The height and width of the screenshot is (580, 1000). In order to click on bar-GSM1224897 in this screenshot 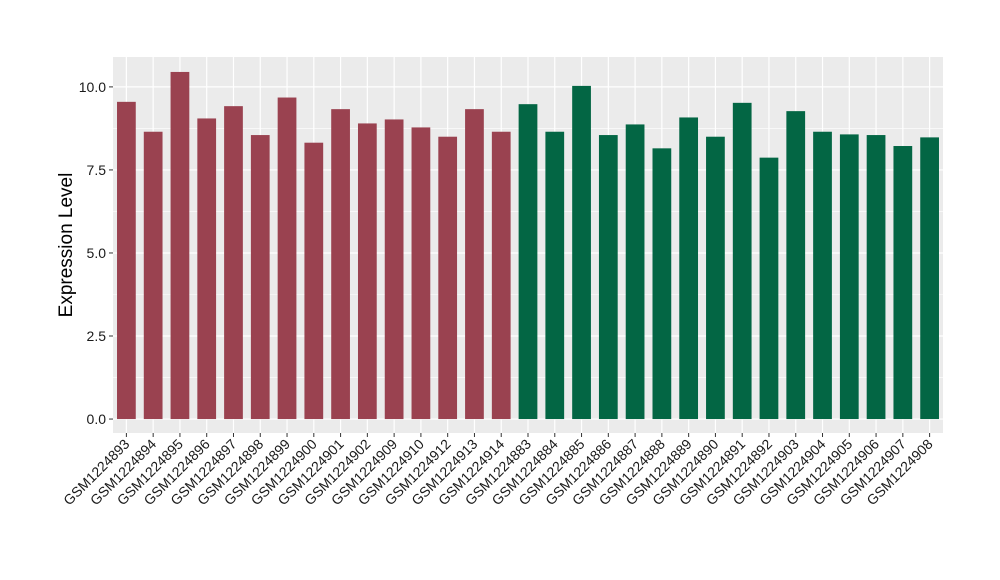, I will do `click(233, 263)`.